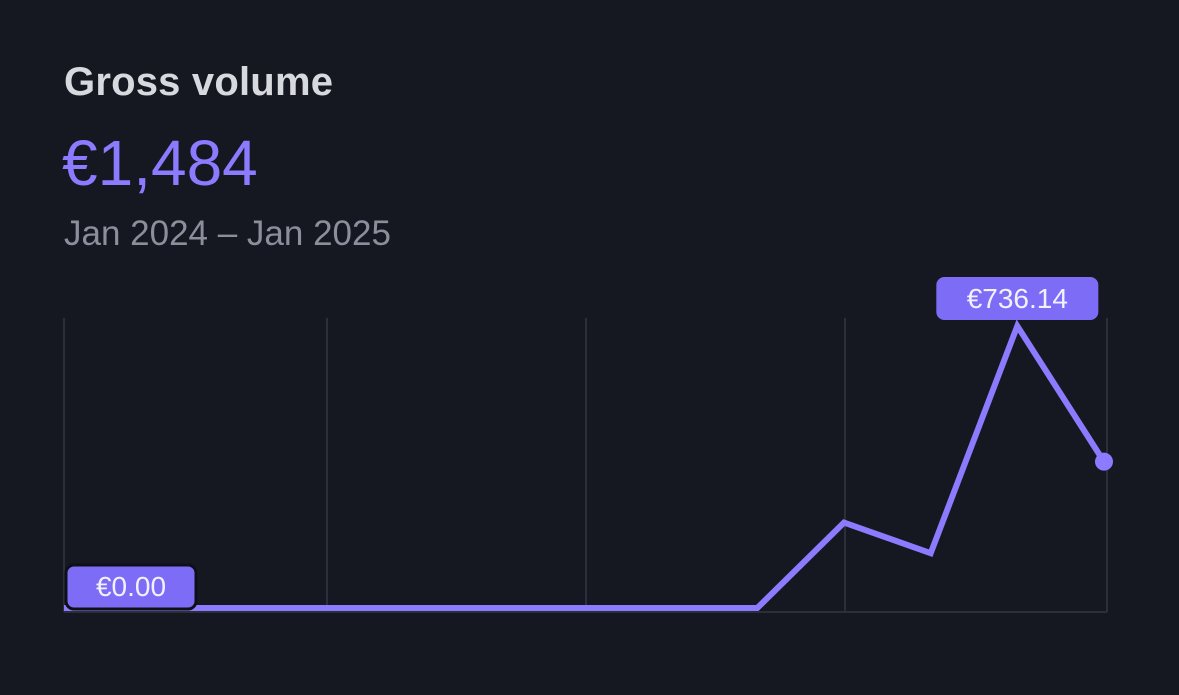 This screenshot has width=1179, height=695. I want to click on peak-value-label: €736.14, so click(1017, 298).